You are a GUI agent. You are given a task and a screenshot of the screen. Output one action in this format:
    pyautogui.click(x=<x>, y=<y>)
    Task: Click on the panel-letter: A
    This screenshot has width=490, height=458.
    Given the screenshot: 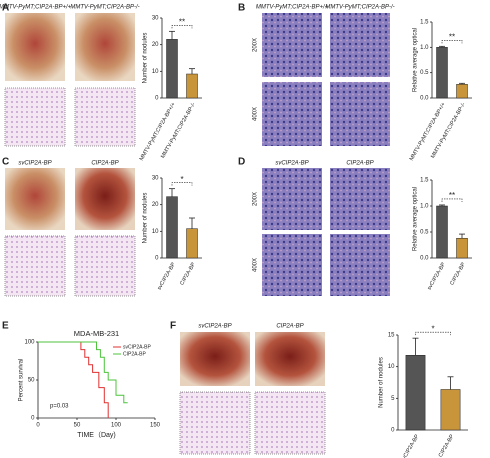 What is the action you would take?
    pyautogui.click(x=5, y=8)
    